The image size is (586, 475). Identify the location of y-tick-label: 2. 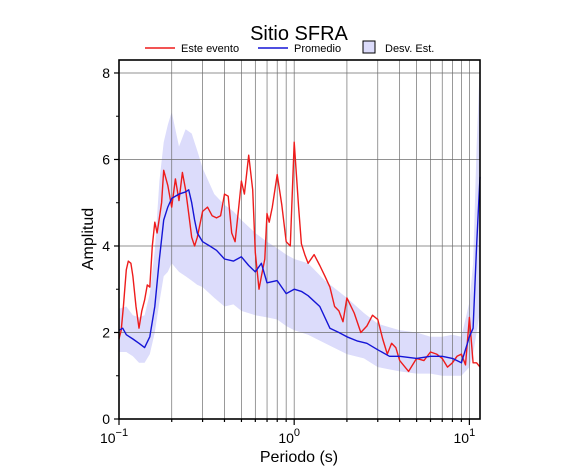
(106, 332).